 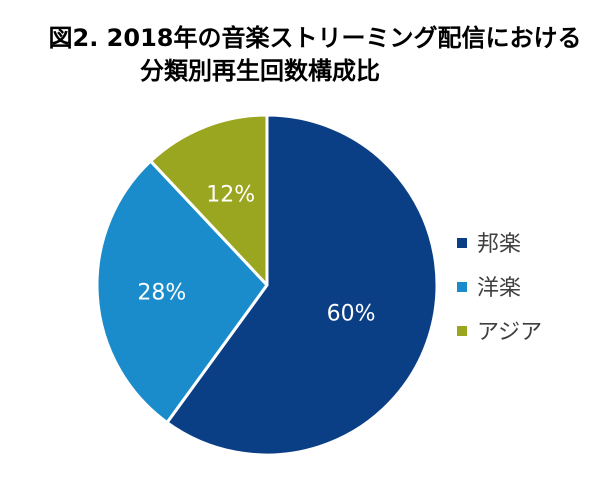 I want to click on slice-label-3: 12%, so click(x=230, y=194).